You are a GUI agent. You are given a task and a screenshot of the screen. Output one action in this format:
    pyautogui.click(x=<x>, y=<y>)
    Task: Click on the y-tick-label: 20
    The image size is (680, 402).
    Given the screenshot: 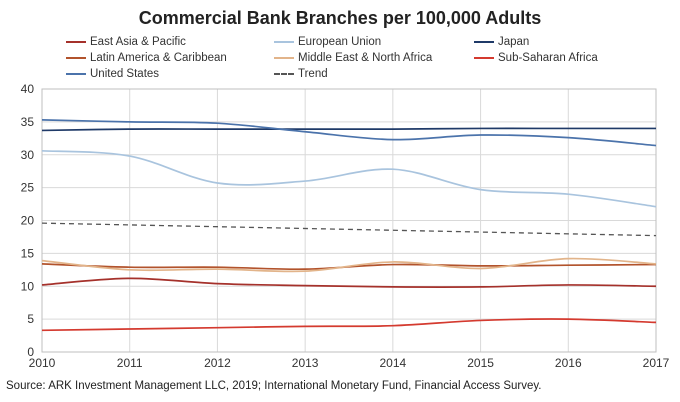 What is the action you would take?
    pyautogui.click(x=28, y=221)
    